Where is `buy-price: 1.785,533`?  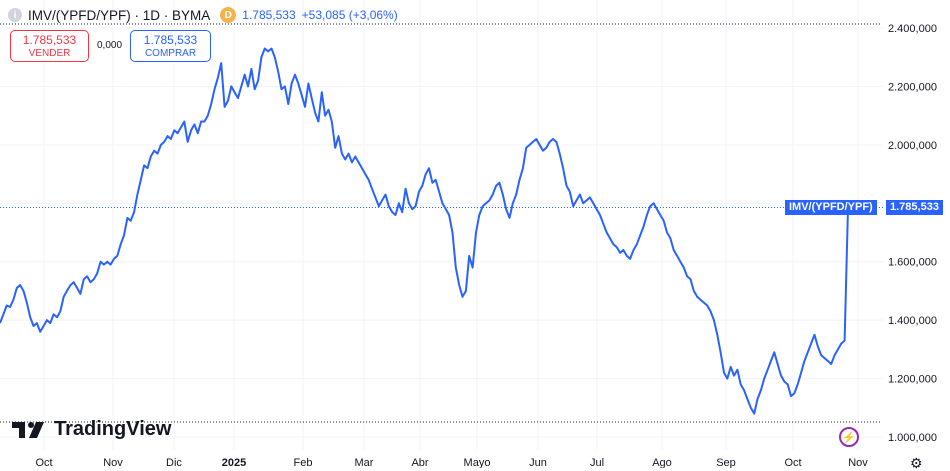 buy-price: 1.785,533 is located at coordinates (170, 40).